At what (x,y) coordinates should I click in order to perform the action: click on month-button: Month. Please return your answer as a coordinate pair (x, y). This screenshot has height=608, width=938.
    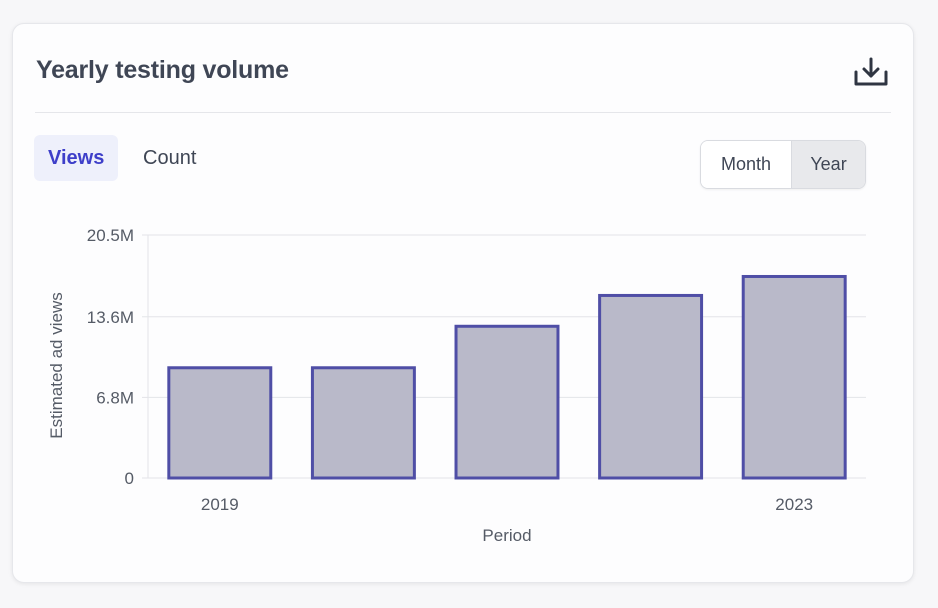
    Looking at the image, I should click on (746, 164).